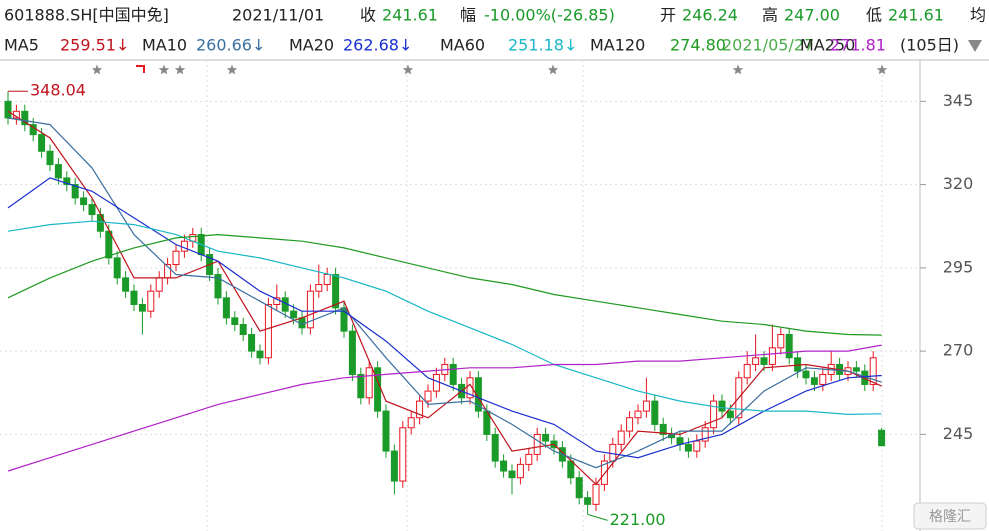 This screenshot has width=989, height=531. I want to click on legend-value: 260.66↓, so click(230, 45).